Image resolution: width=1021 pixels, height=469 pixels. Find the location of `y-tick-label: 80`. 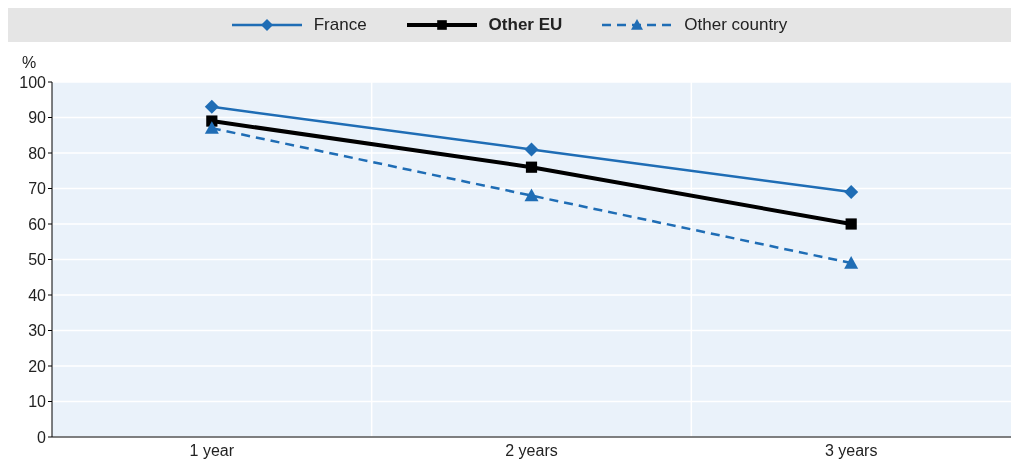

y-tick-label: 80 is located at coordinates (37, 153).